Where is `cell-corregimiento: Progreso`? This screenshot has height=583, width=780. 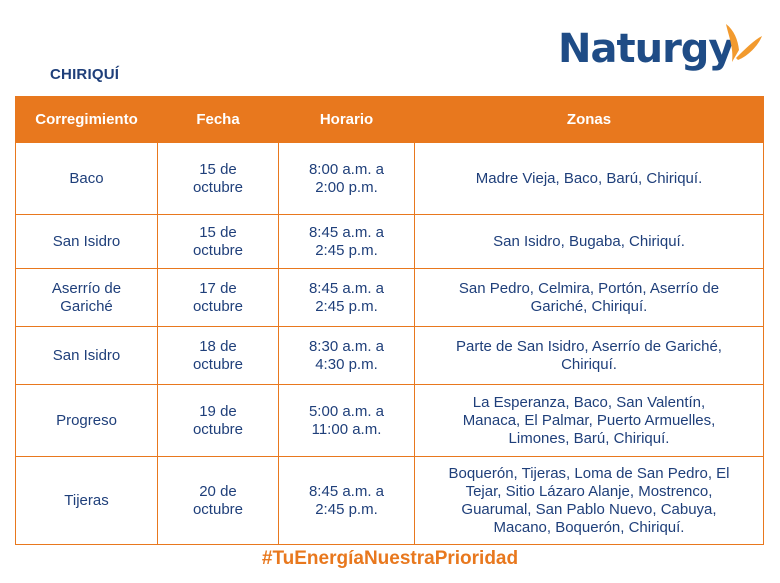
cell-corregimiento: Progreso is located at coordinates (86, 420).